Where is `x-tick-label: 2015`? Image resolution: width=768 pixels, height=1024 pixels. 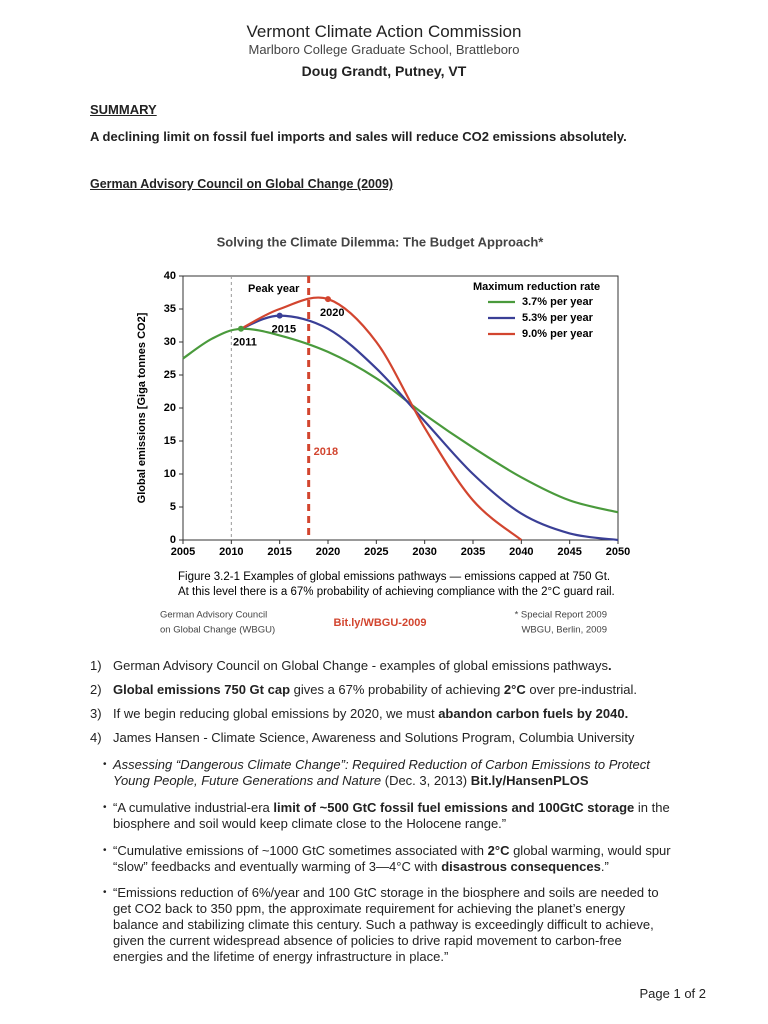
x-tick-label: 2015 is located at coordinates (279, 552).